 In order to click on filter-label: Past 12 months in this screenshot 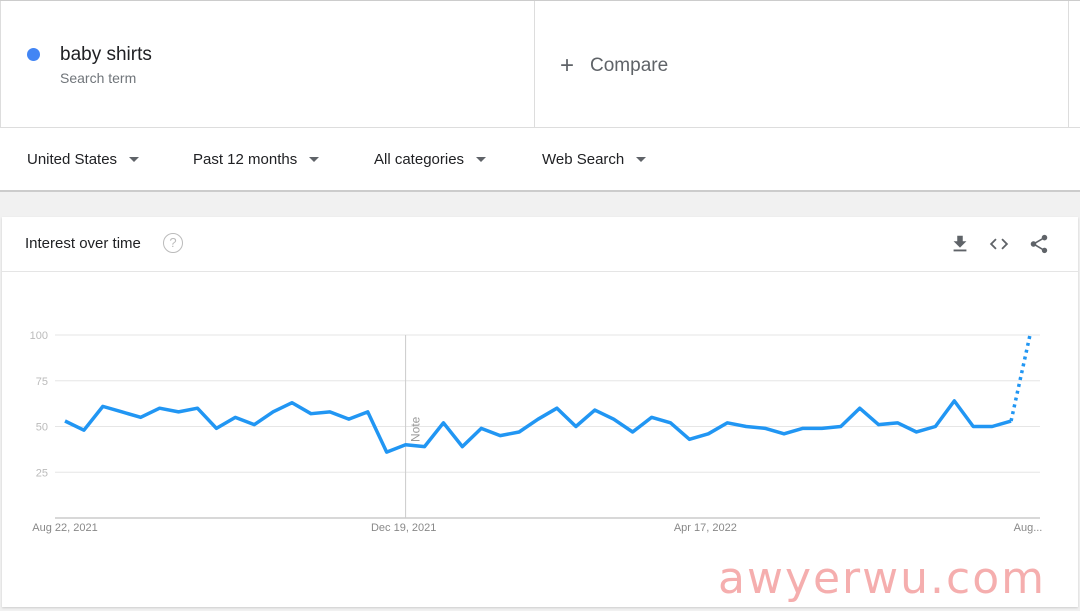, I will do `click(245, 159)`.